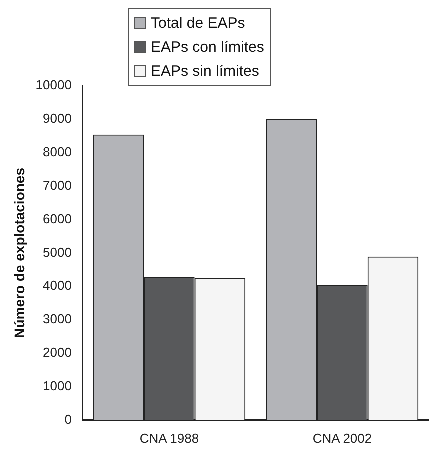 This screenshot has width=447, height=458. I want to click on y-tick-label: 2000, so click(57, 352).